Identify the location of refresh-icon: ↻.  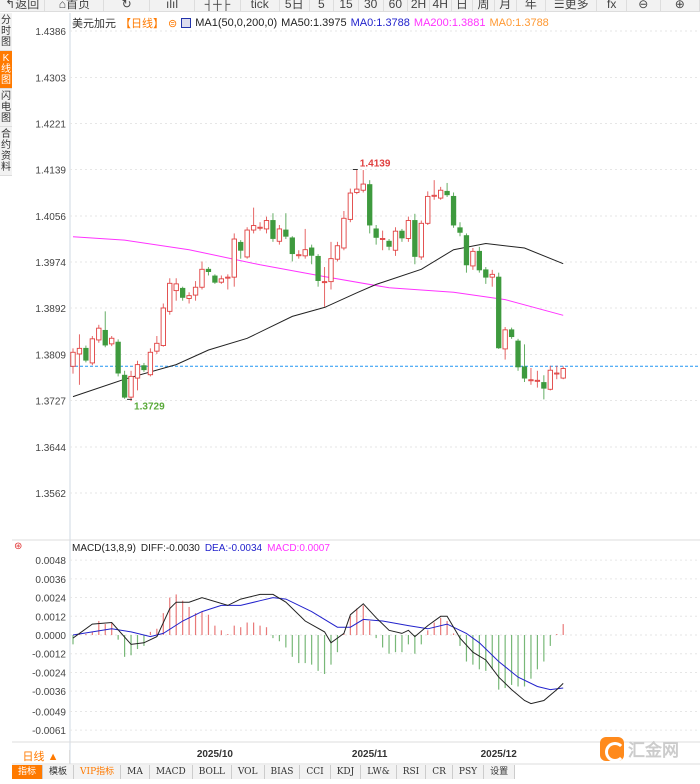
(127, 5).